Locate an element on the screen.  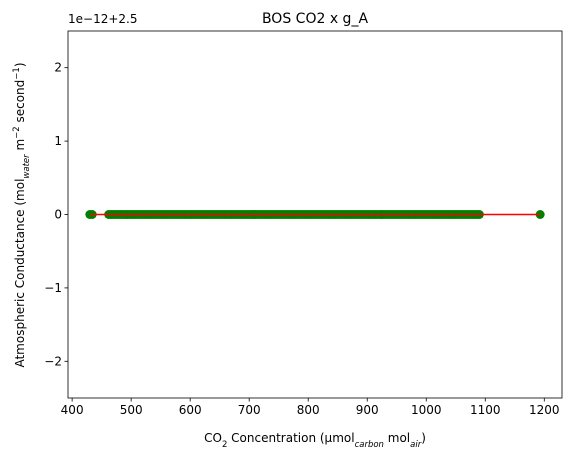
y-tick-label: −1 is located at coordinates (53, 288).